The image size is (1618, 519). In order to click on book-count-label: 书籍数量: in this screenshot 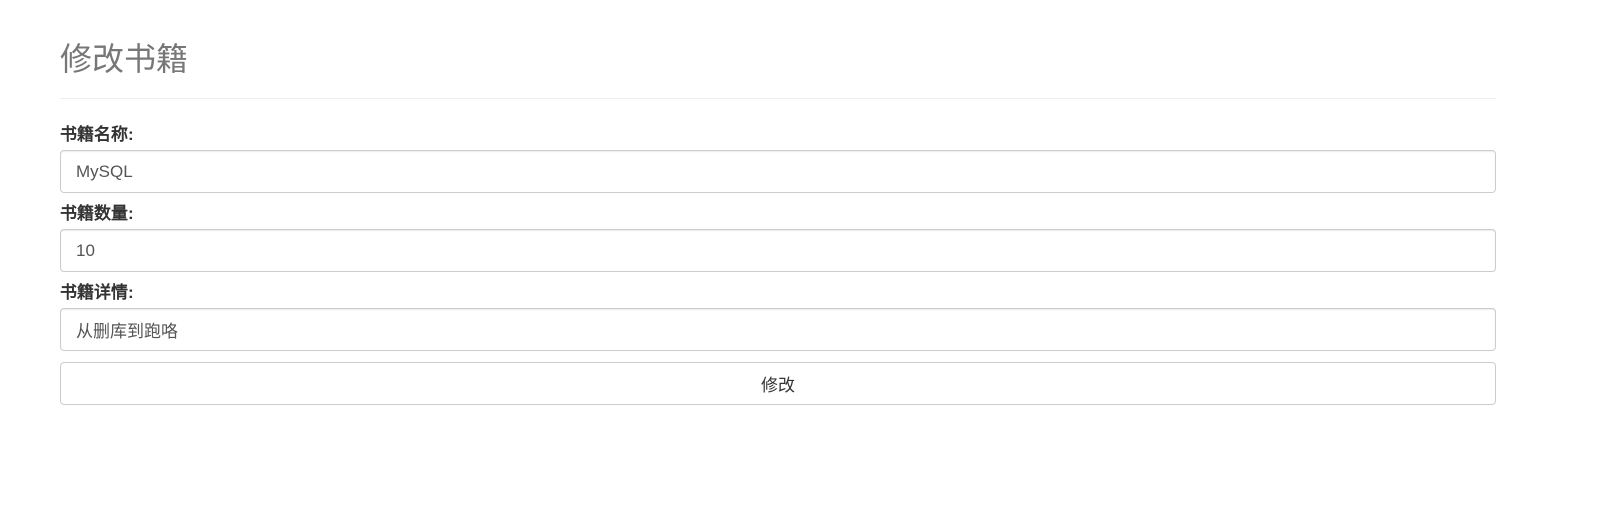, I will do `click(97, 213)`.